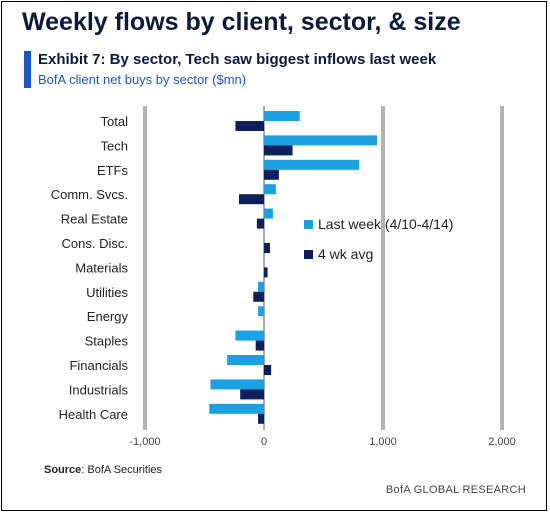 The image size is (550, 514). I want to click on category-label: Staples, so click(107, 341).